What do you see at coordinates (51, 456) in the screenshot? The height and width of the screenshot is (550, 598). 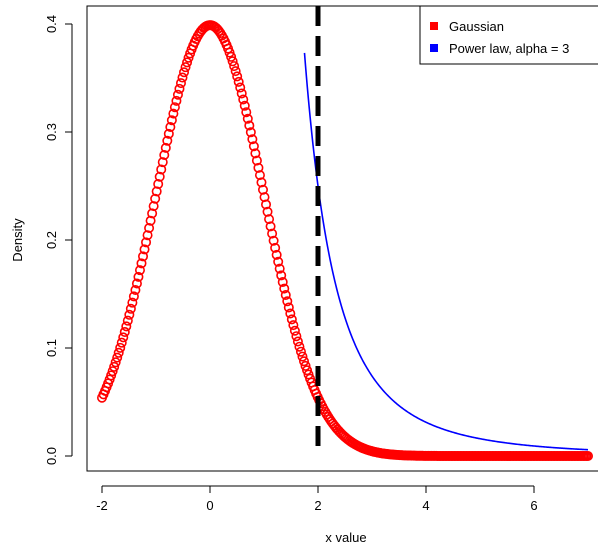 I see `y-tick-label: 0.0` at bounding box center [51, 456].